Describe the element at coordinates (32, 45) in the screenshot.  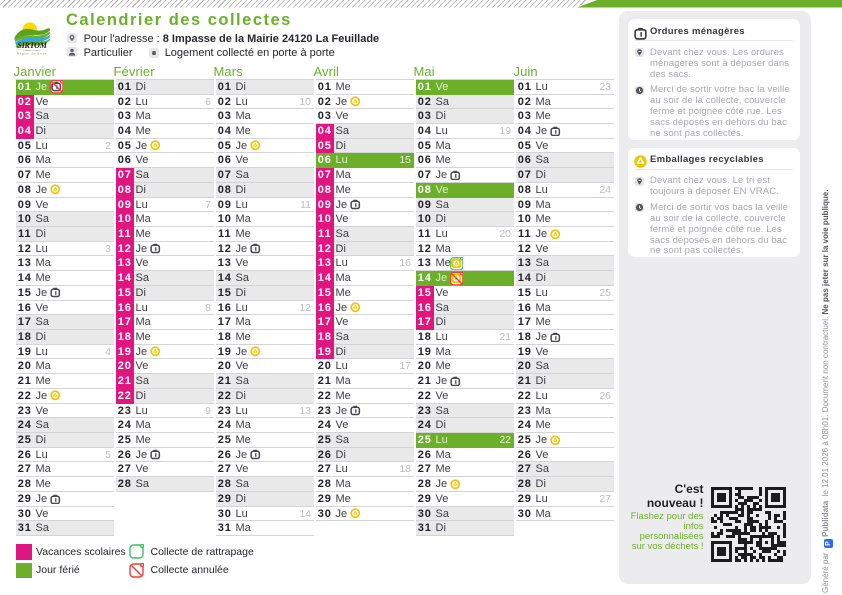
I see `svg-text: SIRTOM` at that location.